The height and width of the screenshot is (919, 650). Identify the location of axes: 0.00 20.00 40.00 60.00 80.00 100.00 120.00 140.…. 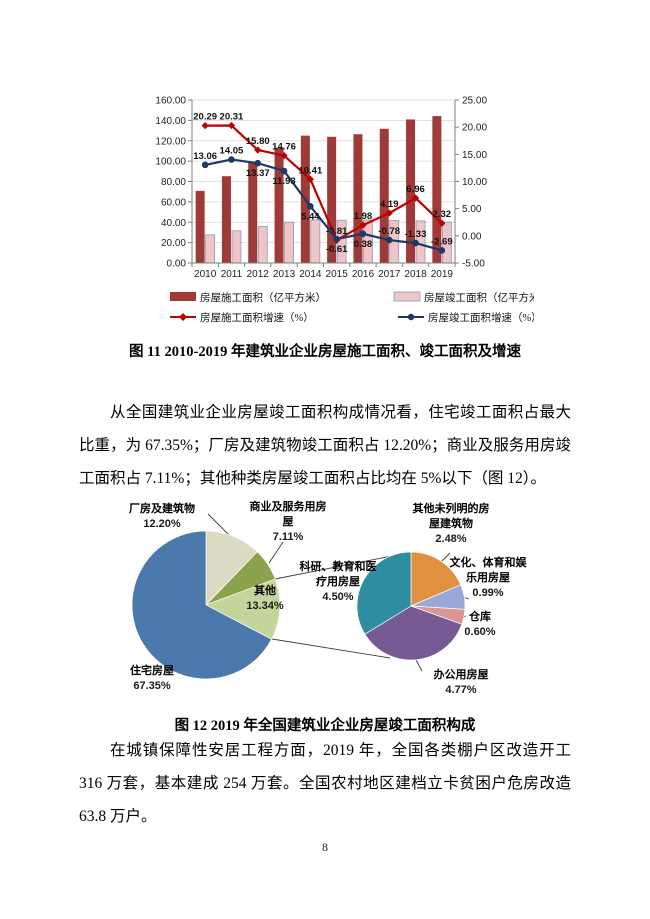
(321, 188).